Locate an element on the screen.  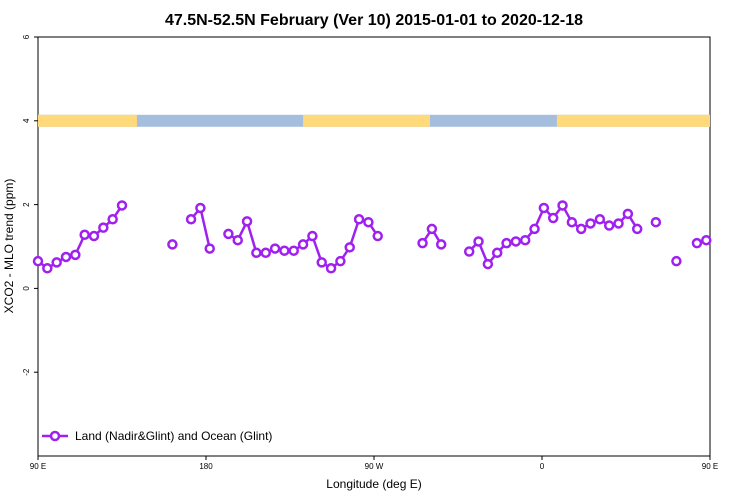
y-axis-label: XCO2 - MLO trend (ppm) is located at coordinates (9, 246).